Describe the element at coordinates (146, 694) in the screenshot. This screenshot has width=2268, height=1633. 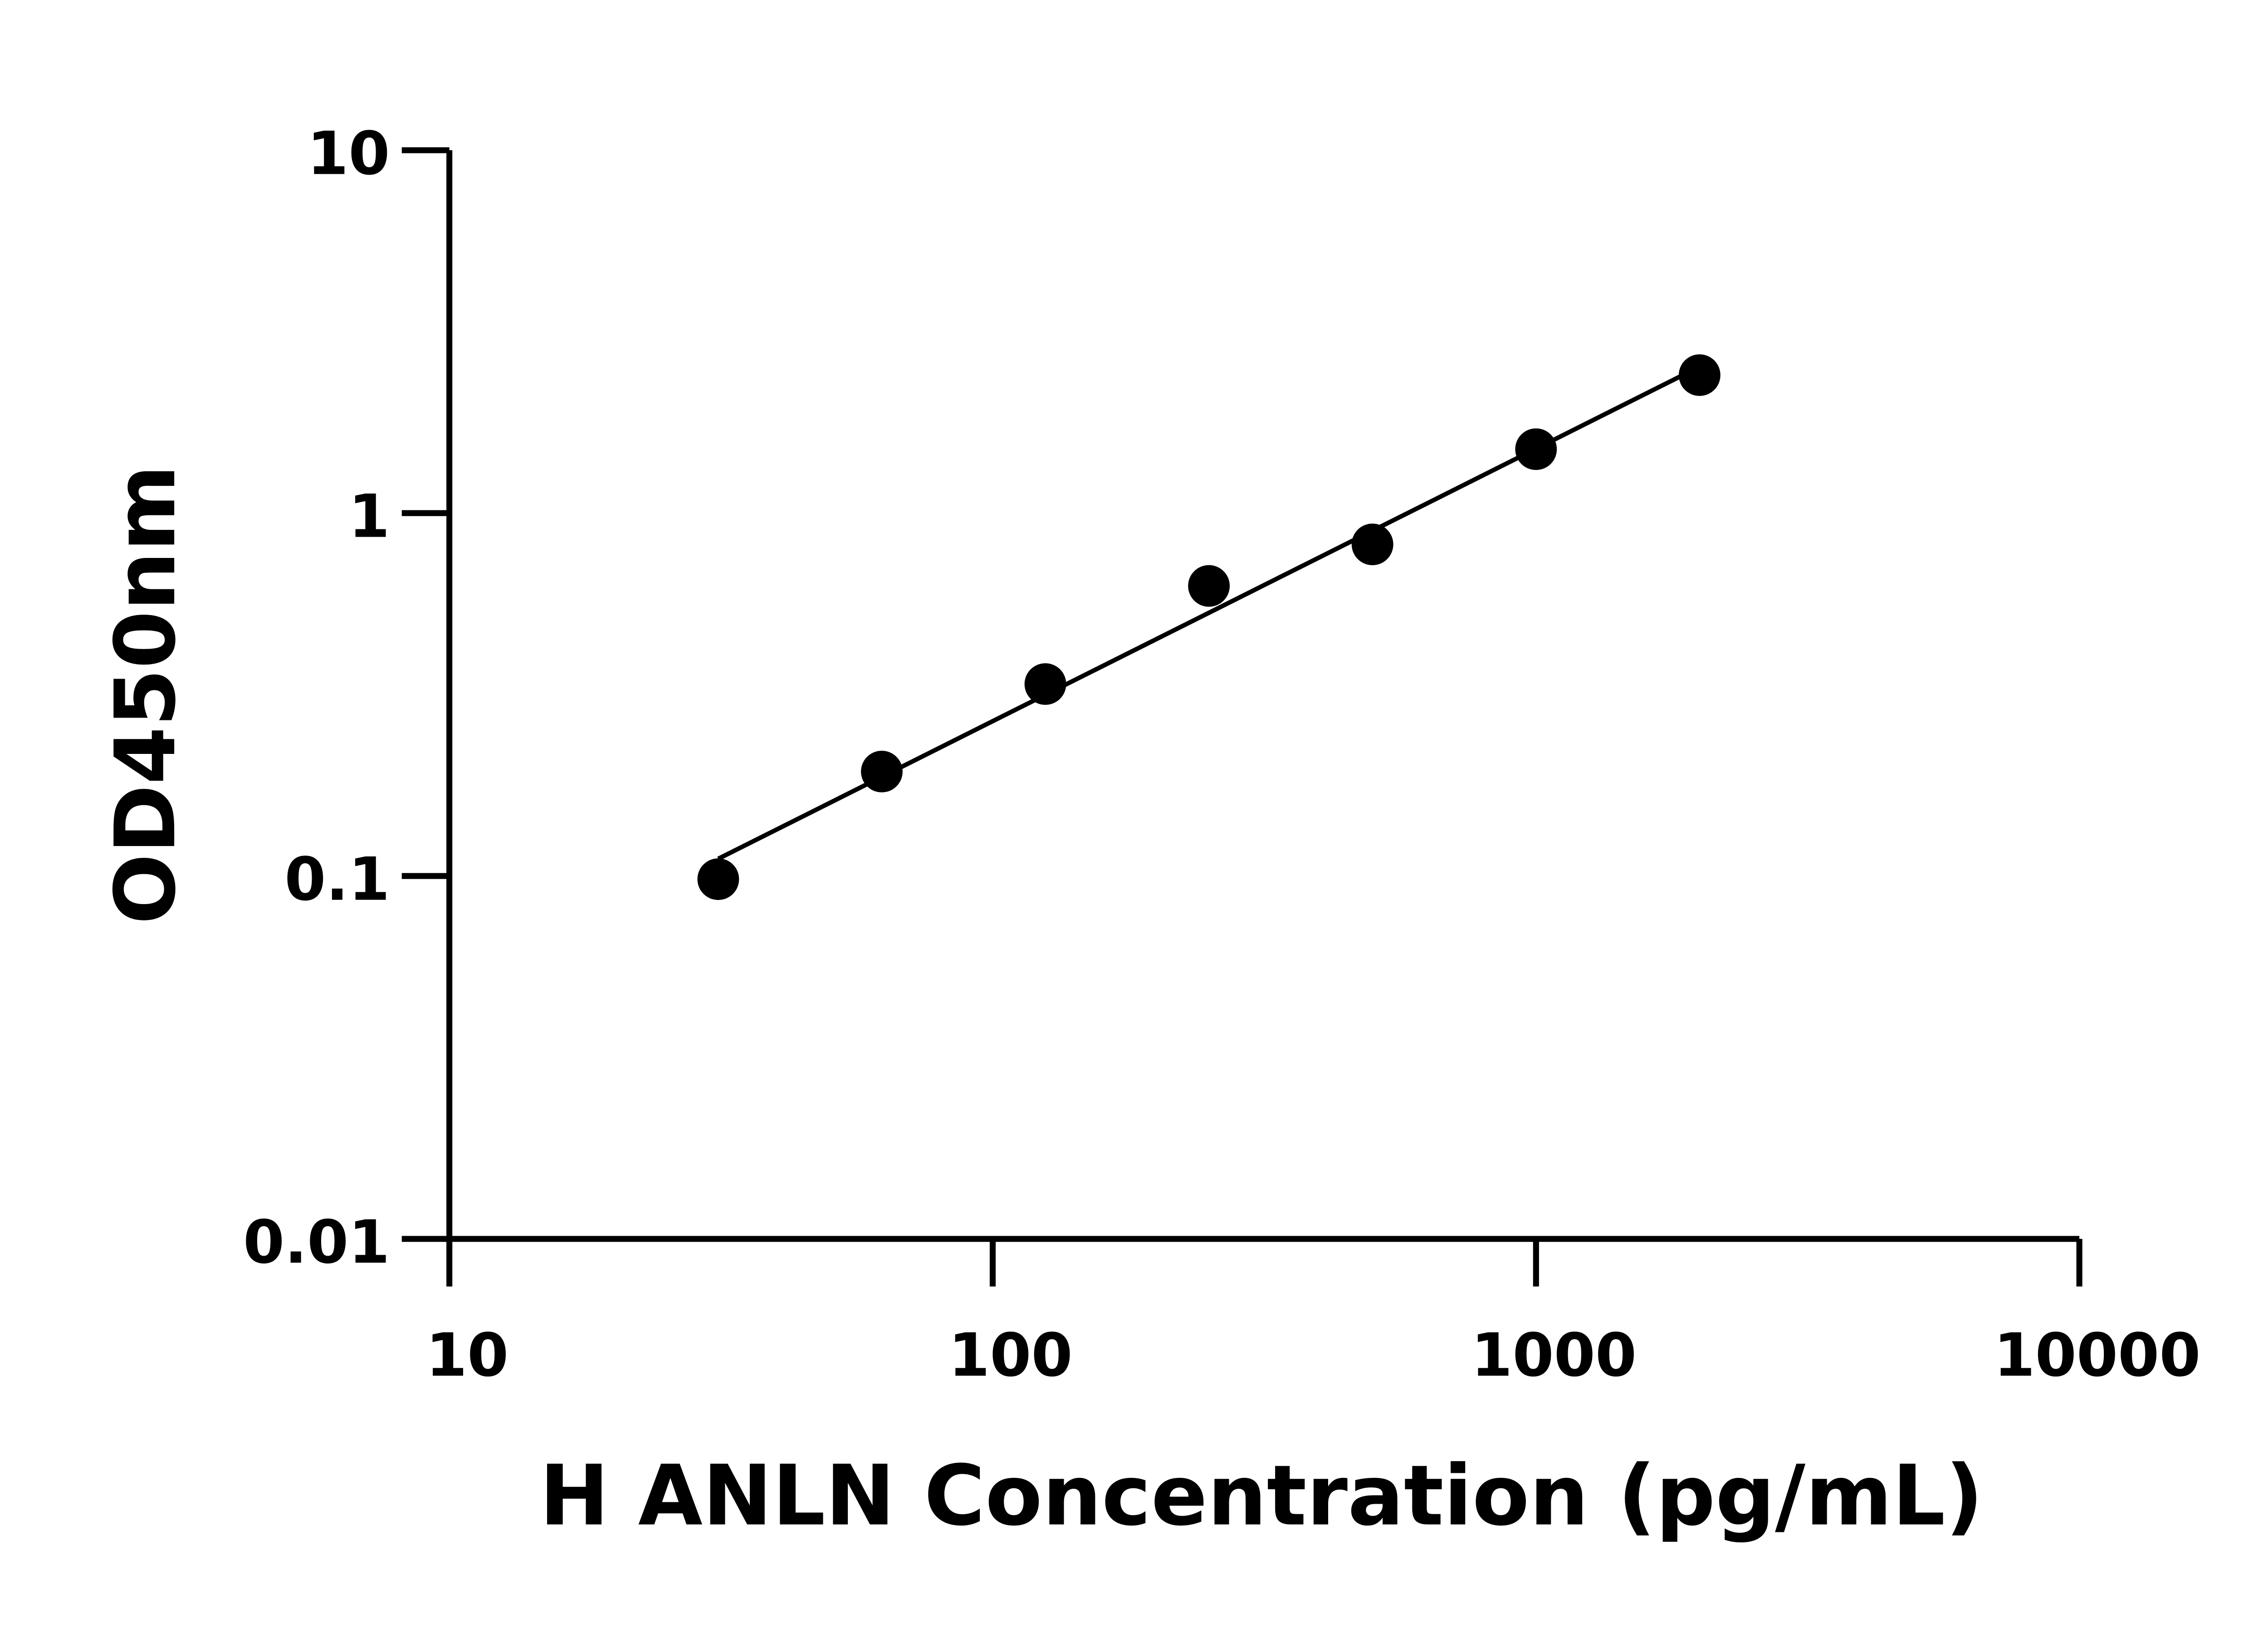
I see `y-axis-label: OD450nm` at that location.